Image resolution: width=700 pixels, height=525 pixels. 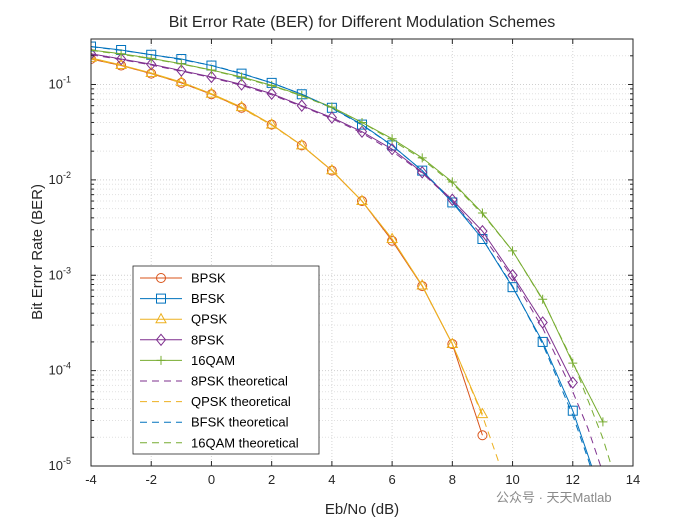 What do you see at coordinates (362, 509) in the screenshot?
I see `x-axis-label: Eb/No (dB)` at bounding box center [362, 509].